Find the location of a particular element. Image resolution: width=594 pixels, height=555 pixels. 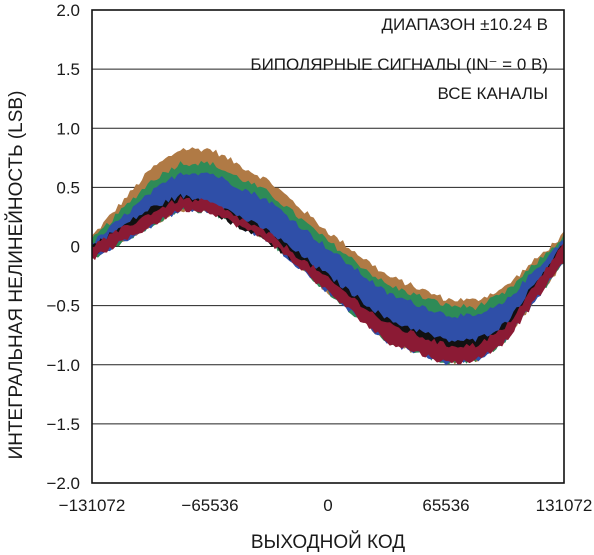

y-tick-label: 1.0 is located at coordinates (68, 128).